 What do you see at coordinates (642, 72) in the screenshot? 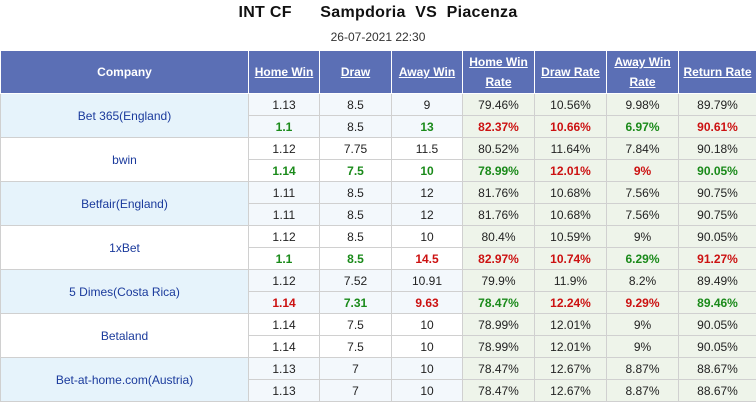
I see `header-away-win-rate: Away Win Rate` at bounding box center [642, 72].